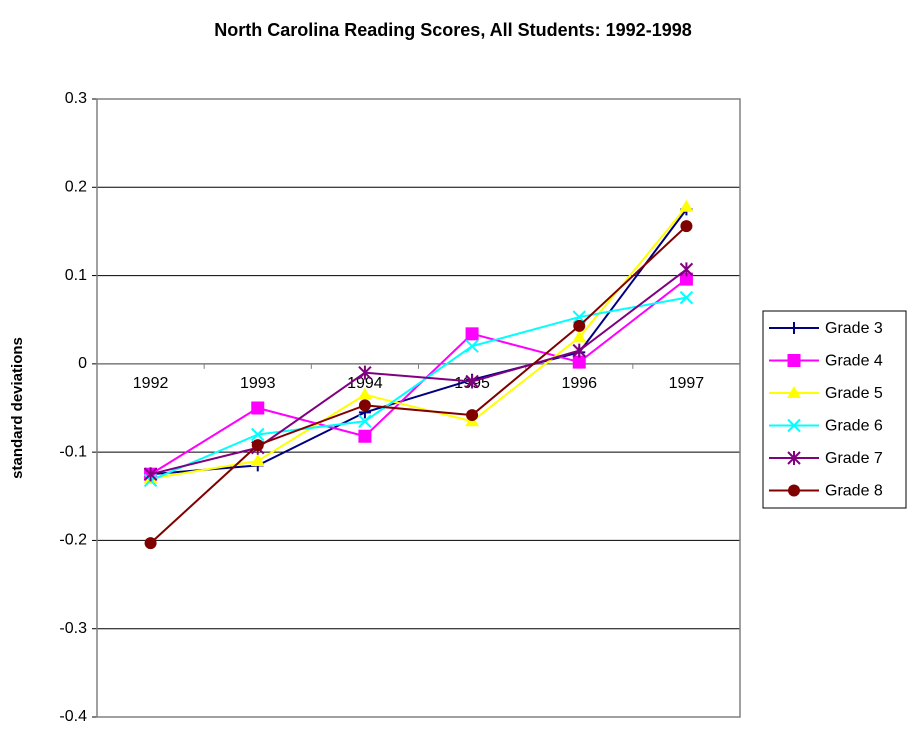  I want to click on y-tick-label: -0.1, so click(73, 451).